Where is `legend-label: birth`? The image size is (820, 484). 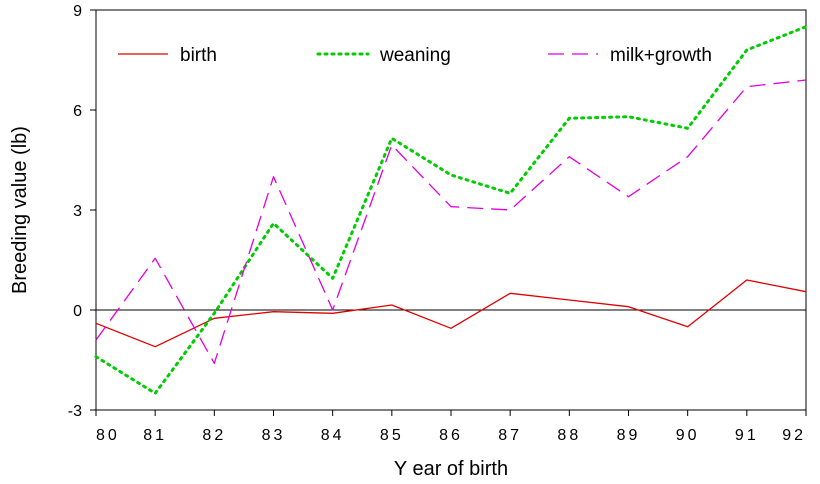
legend-label: birth is located at coordinates (198, 55).